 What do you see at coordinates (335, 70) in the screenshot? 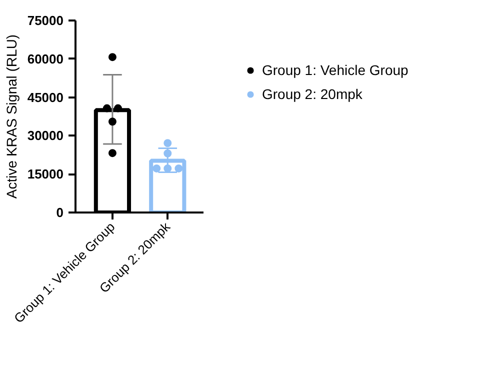
I see `legend-label: Group 1: Vehicle Group` at bounding box center [335, 70].